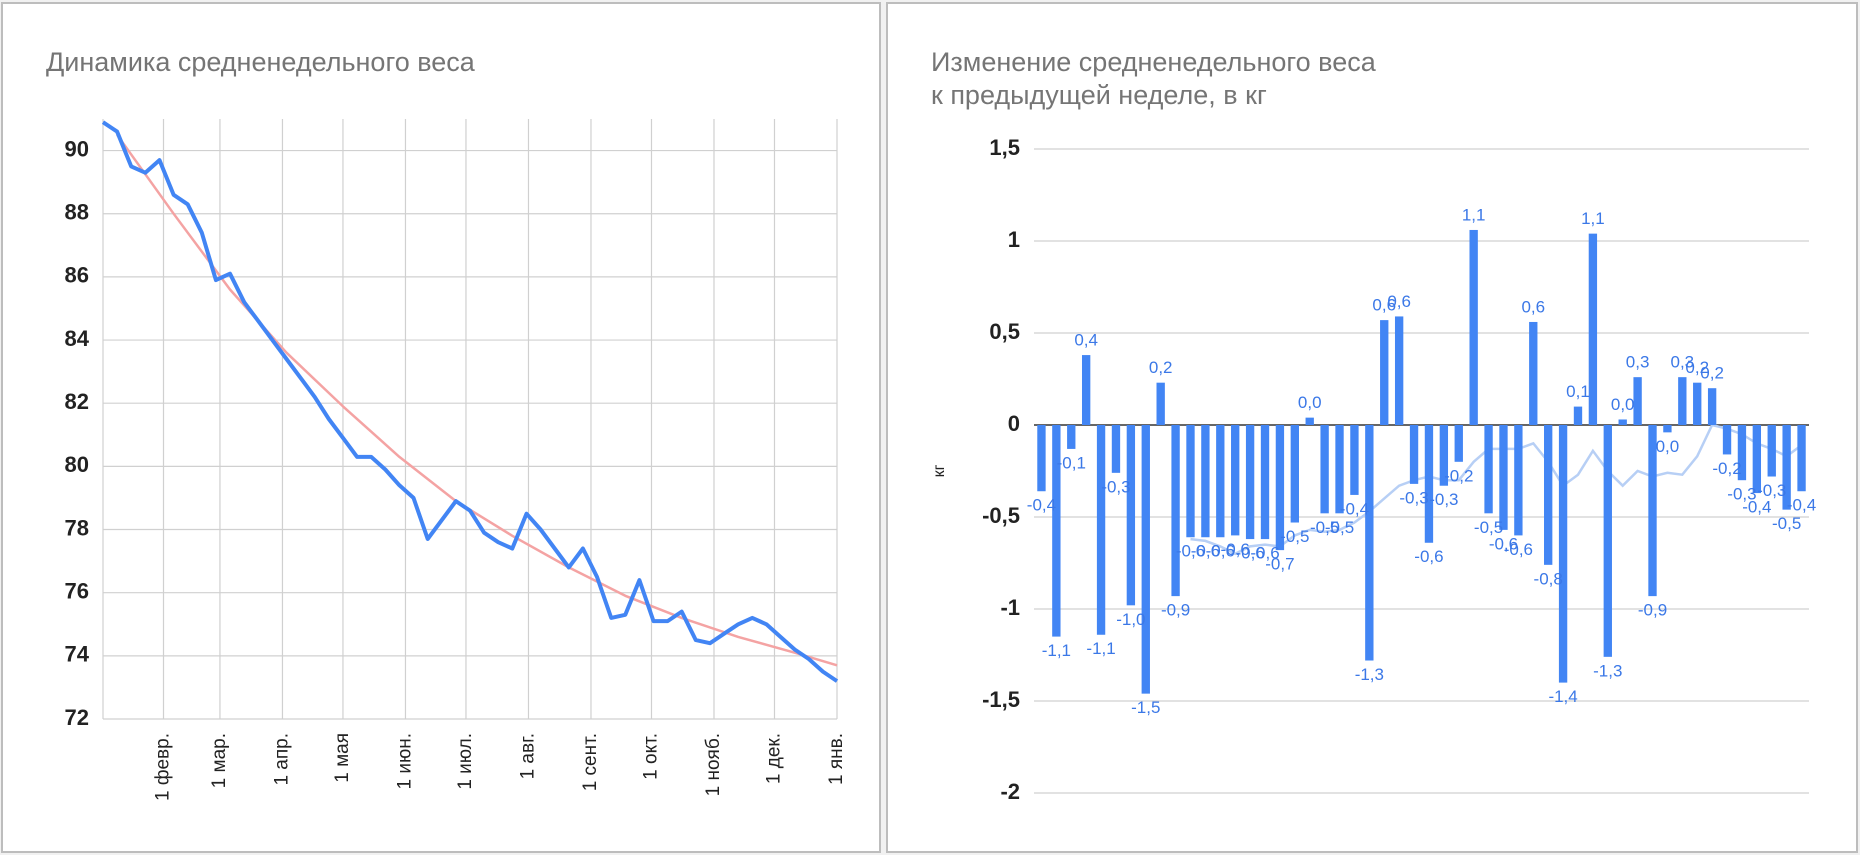 Image resolution: width=1860 pixels, height=855 pixels. What do you see at coordinates (261, 62) in the screenshot?
I see `chart-title: Динамика средненедельного веса` at bounding box center [261, 62].